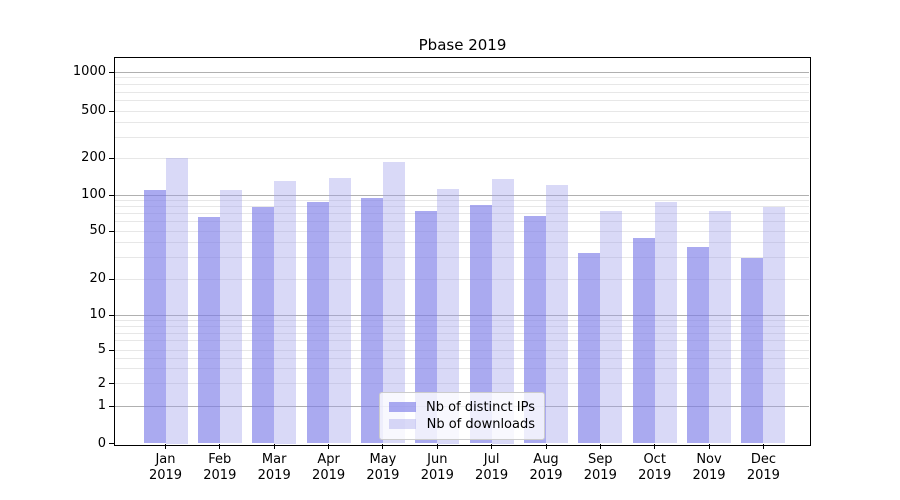 The image size is (900, 500). Describe the element at coordinates (698, 345) in the screenshot. I see `bar-nb-of-distinct-ips-nov` at that location.